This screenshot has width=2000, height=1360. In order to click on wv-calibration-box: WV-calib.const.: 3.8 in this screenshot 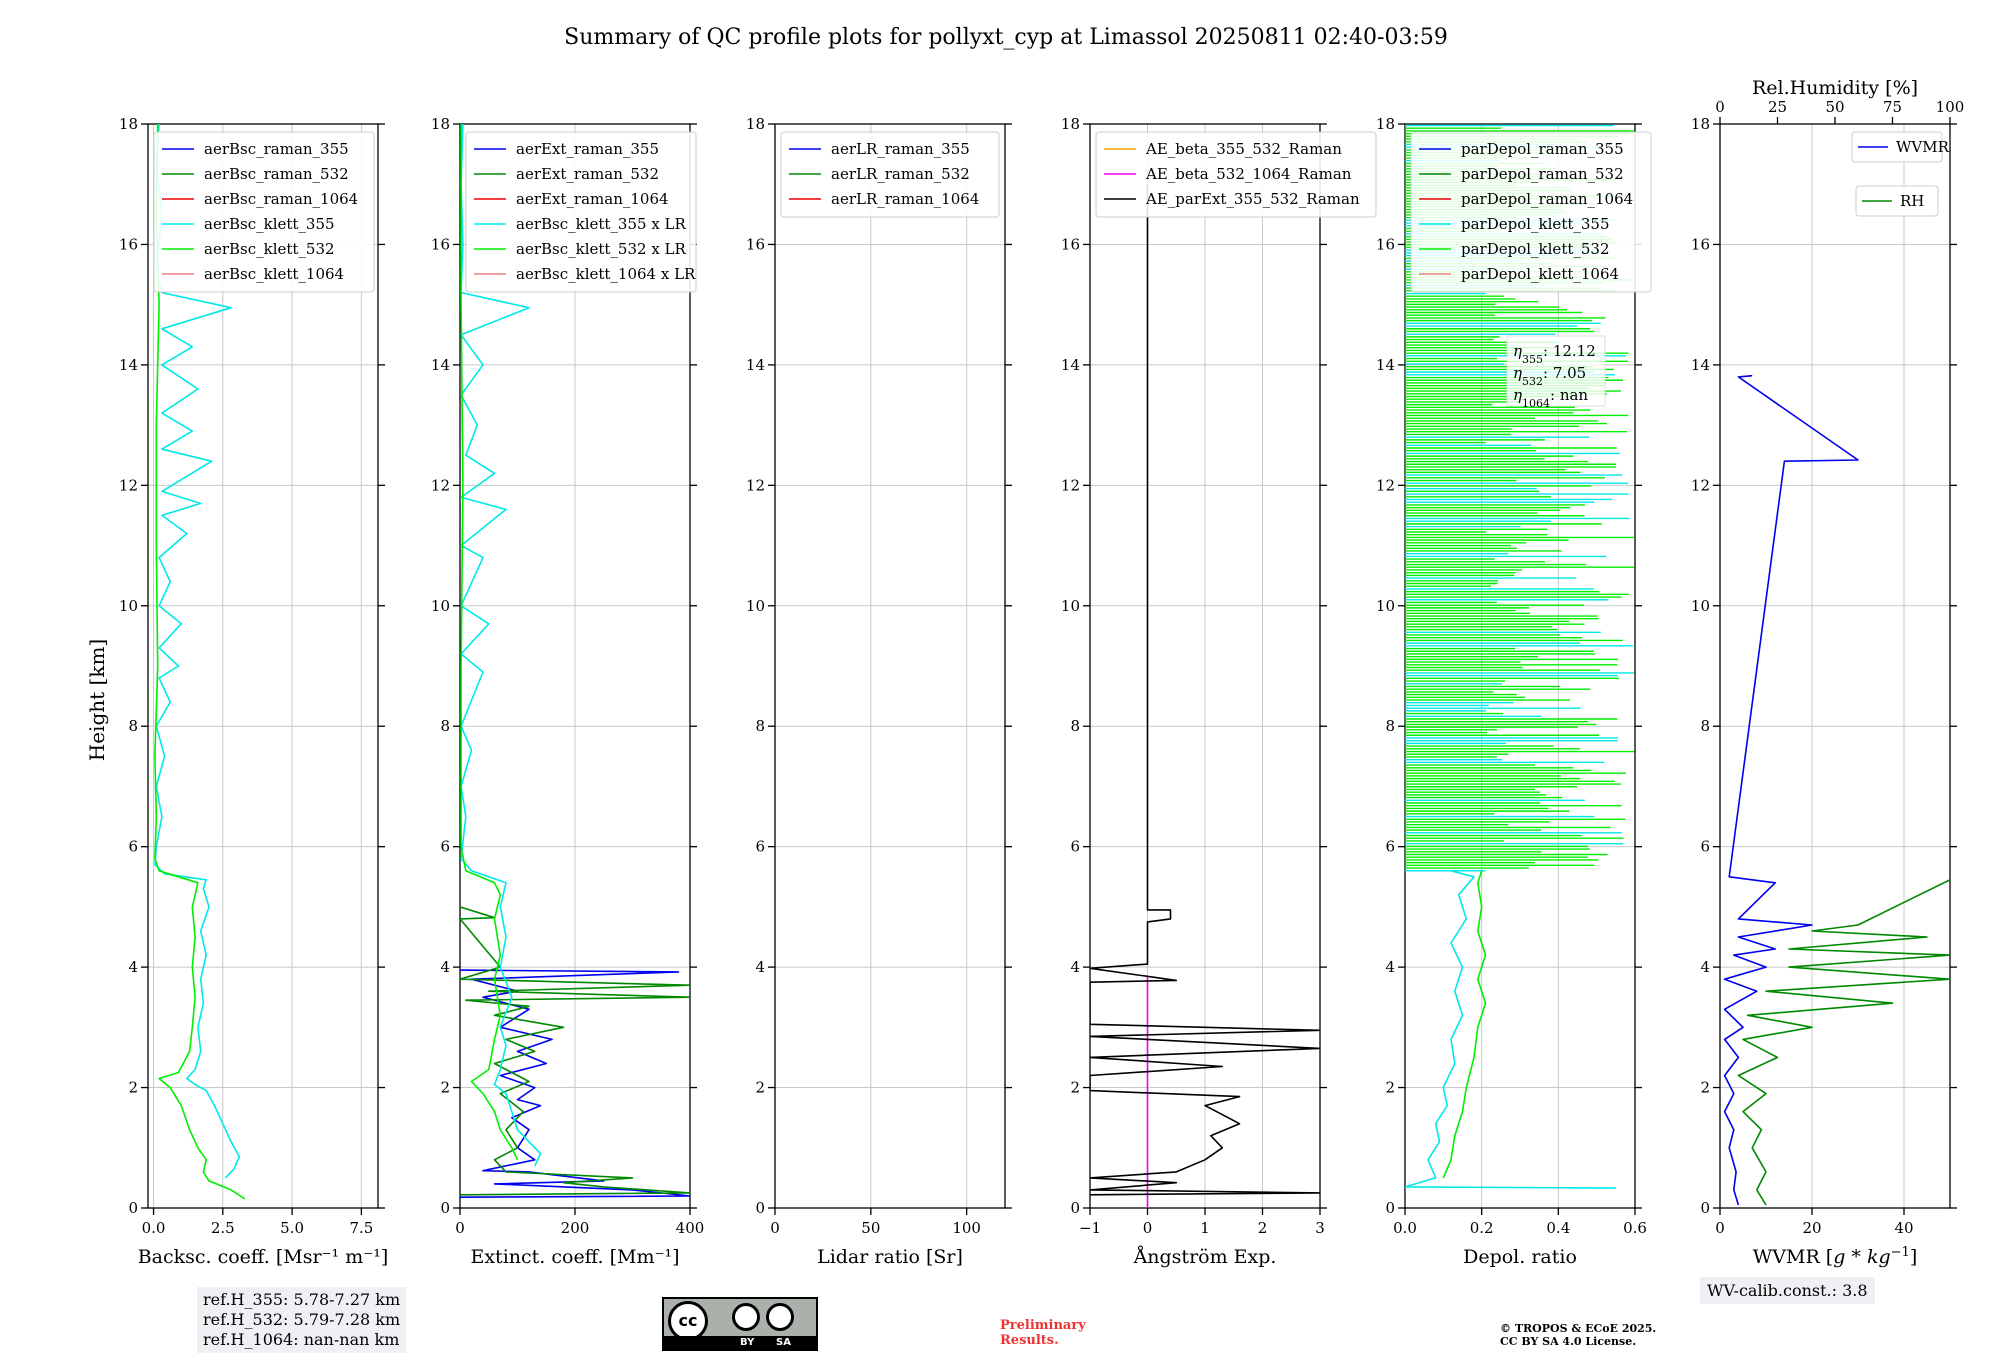, I will do `click(1787, 1290)`.